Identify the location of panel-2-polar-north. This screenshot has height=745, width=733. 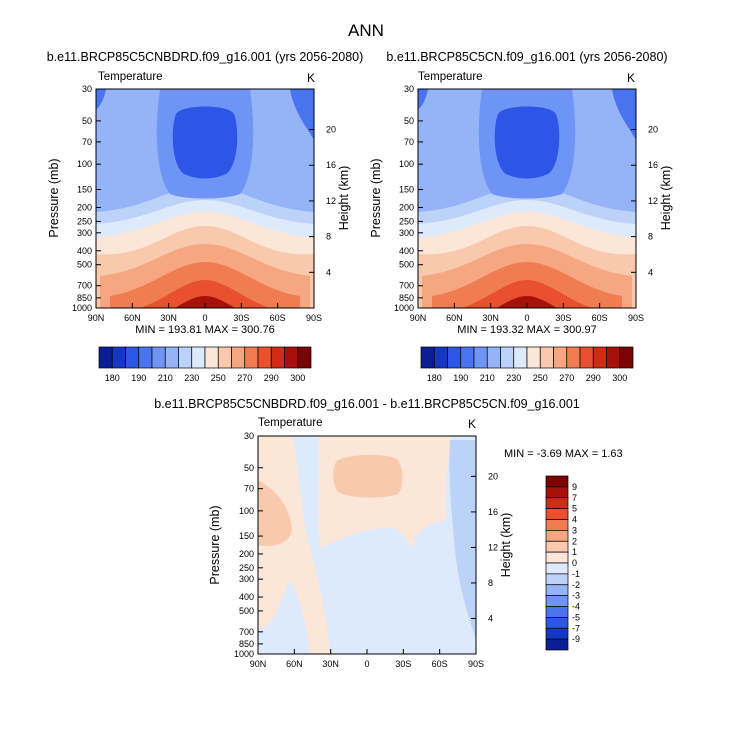
(423, 99).